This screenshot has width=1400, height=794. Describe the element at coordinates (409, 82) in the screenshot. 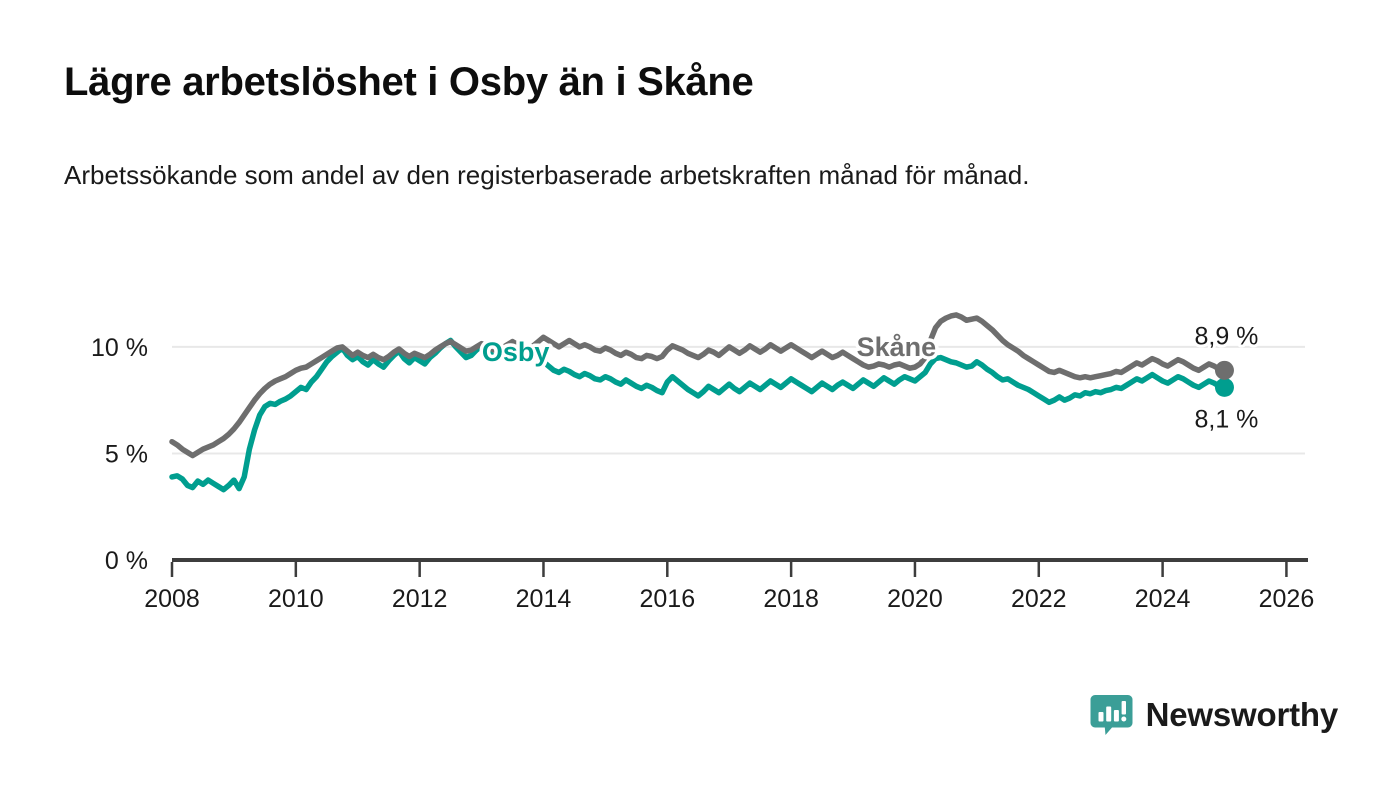

I see `page-title: Lägre arbetslöshet i Osby än i Skåne` at that location.